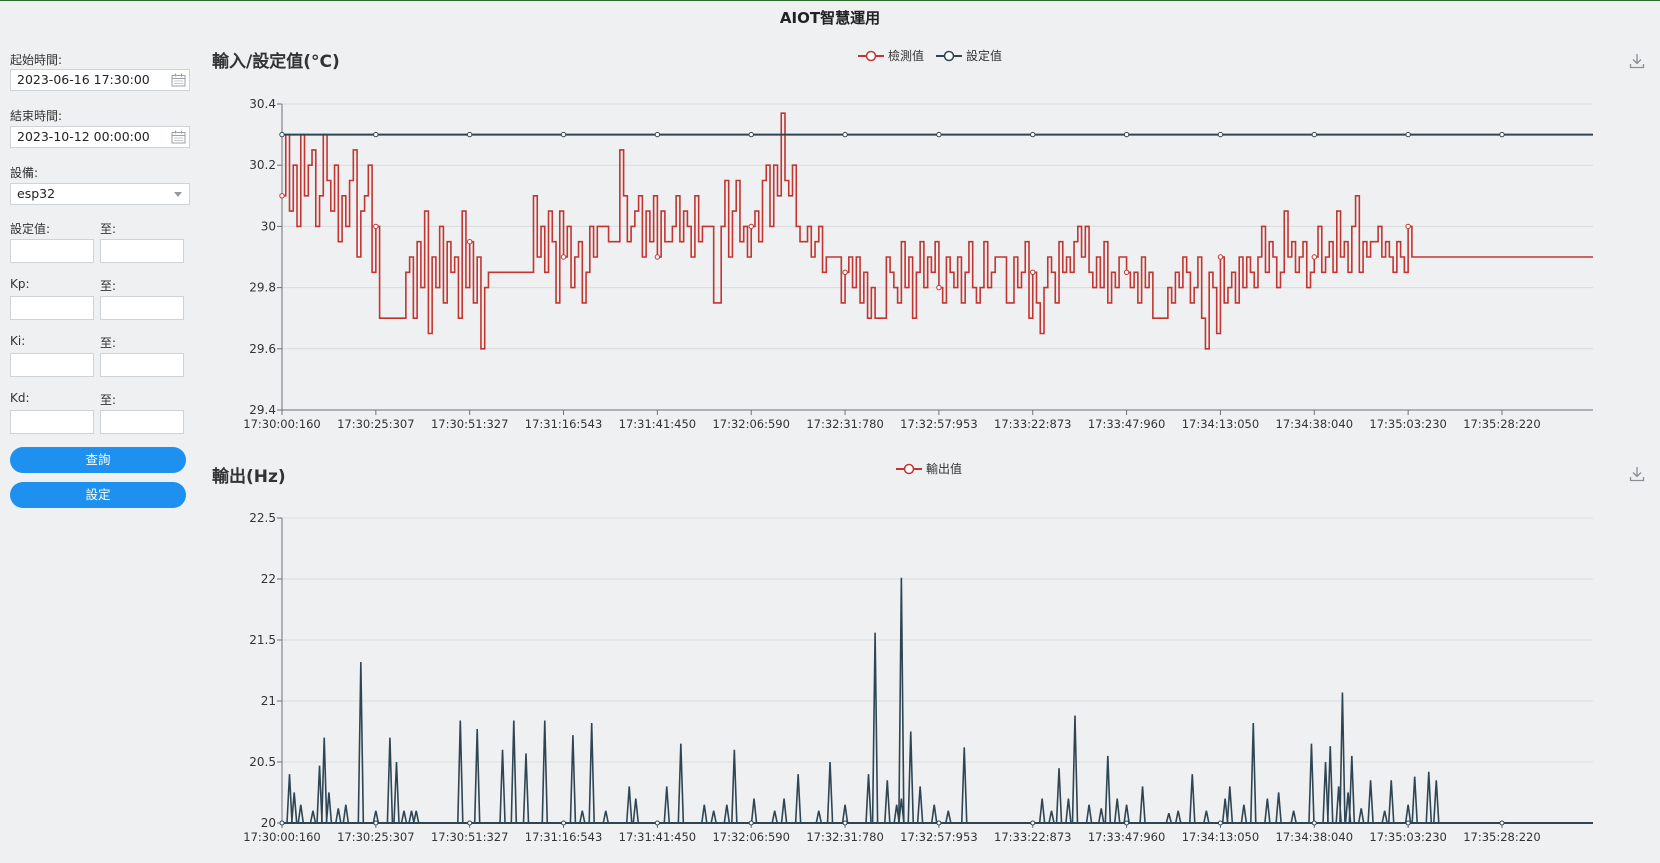  Describe the element at coordinates (1314, 424) in the screenshot. I see `x-tick-label: 17:34:38:040` at that location.